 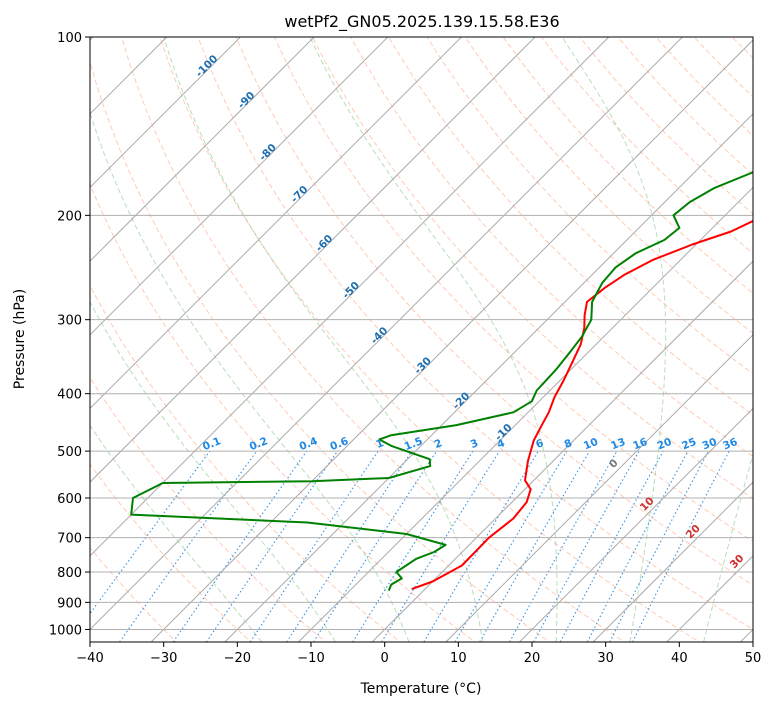 I want to click on isotherm-label: -80, so click(x=268, y=153).